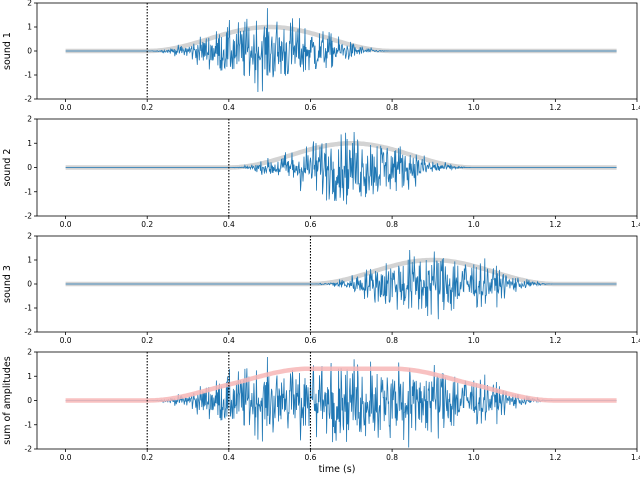 Image resolution: width=640 pixels, height=477 pixels. What do you see at coordinates (7, 51) in the screenshot?
I see `y-axis-label: sound 1` at bounding box center [7, 51].